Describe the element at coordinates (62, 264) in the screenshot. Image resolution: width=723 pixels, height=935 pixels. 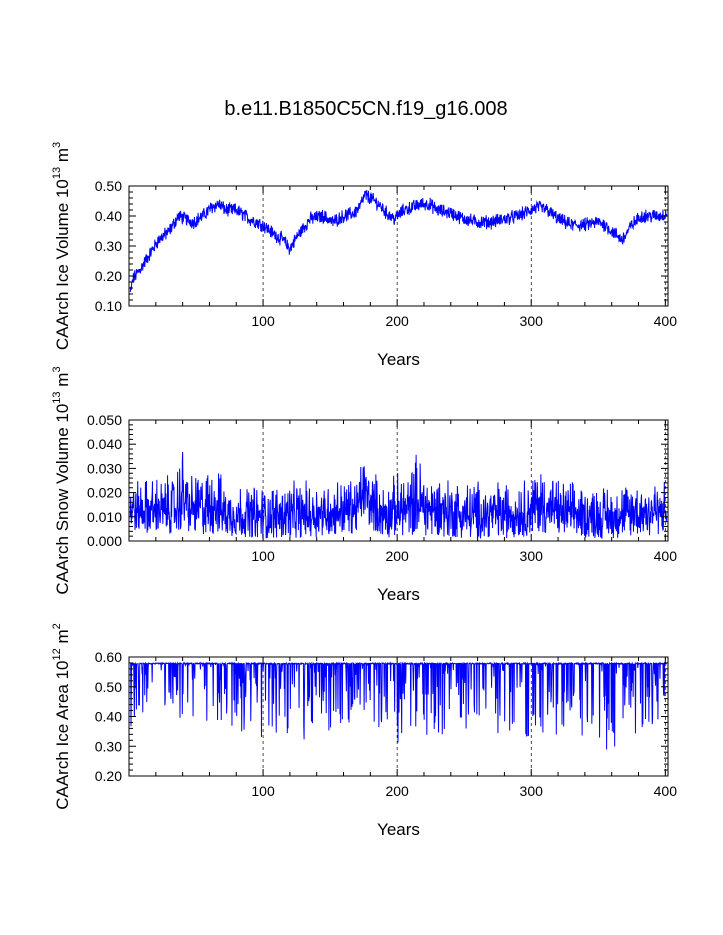
I see `ice-volume-ylabel-name: CAArch Ice Volume 10` at that location.